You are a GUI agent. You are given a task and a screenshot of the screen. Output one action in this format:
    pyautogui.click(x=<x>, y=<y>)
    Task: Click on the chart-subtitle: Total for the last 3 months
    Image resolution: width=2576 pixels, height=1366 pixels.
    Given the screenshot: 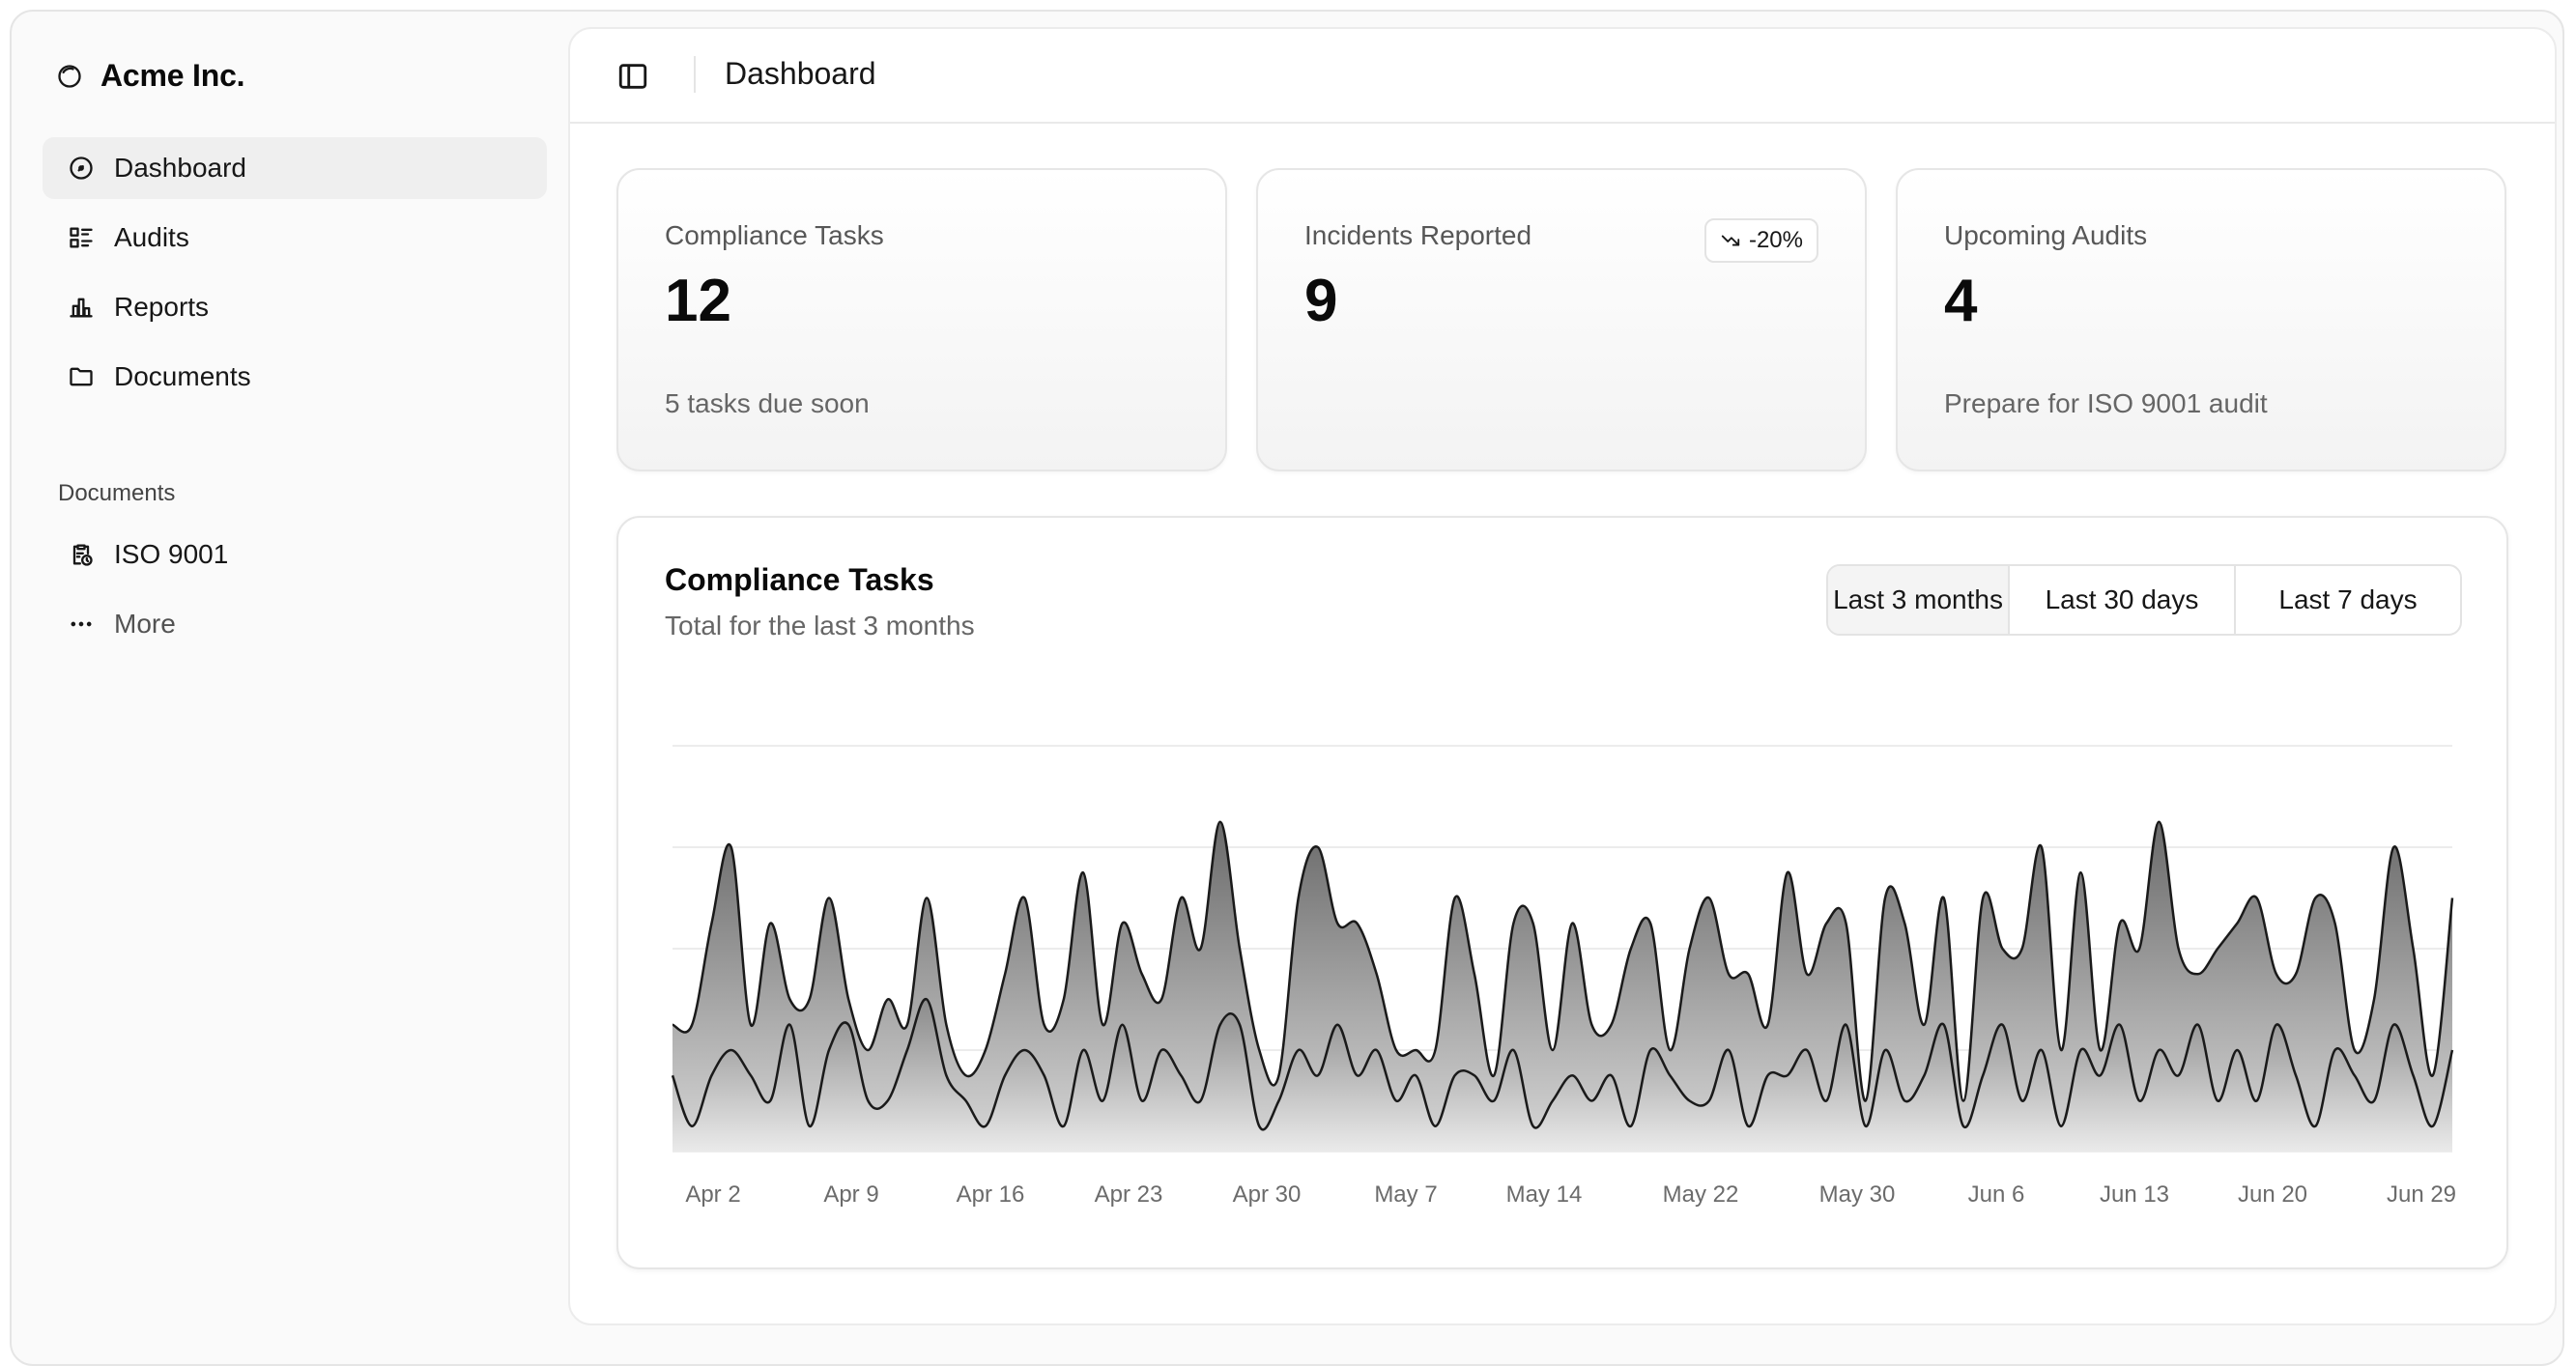 What is the action you would take?
    pyautogui.click(x=820, y=625)
    